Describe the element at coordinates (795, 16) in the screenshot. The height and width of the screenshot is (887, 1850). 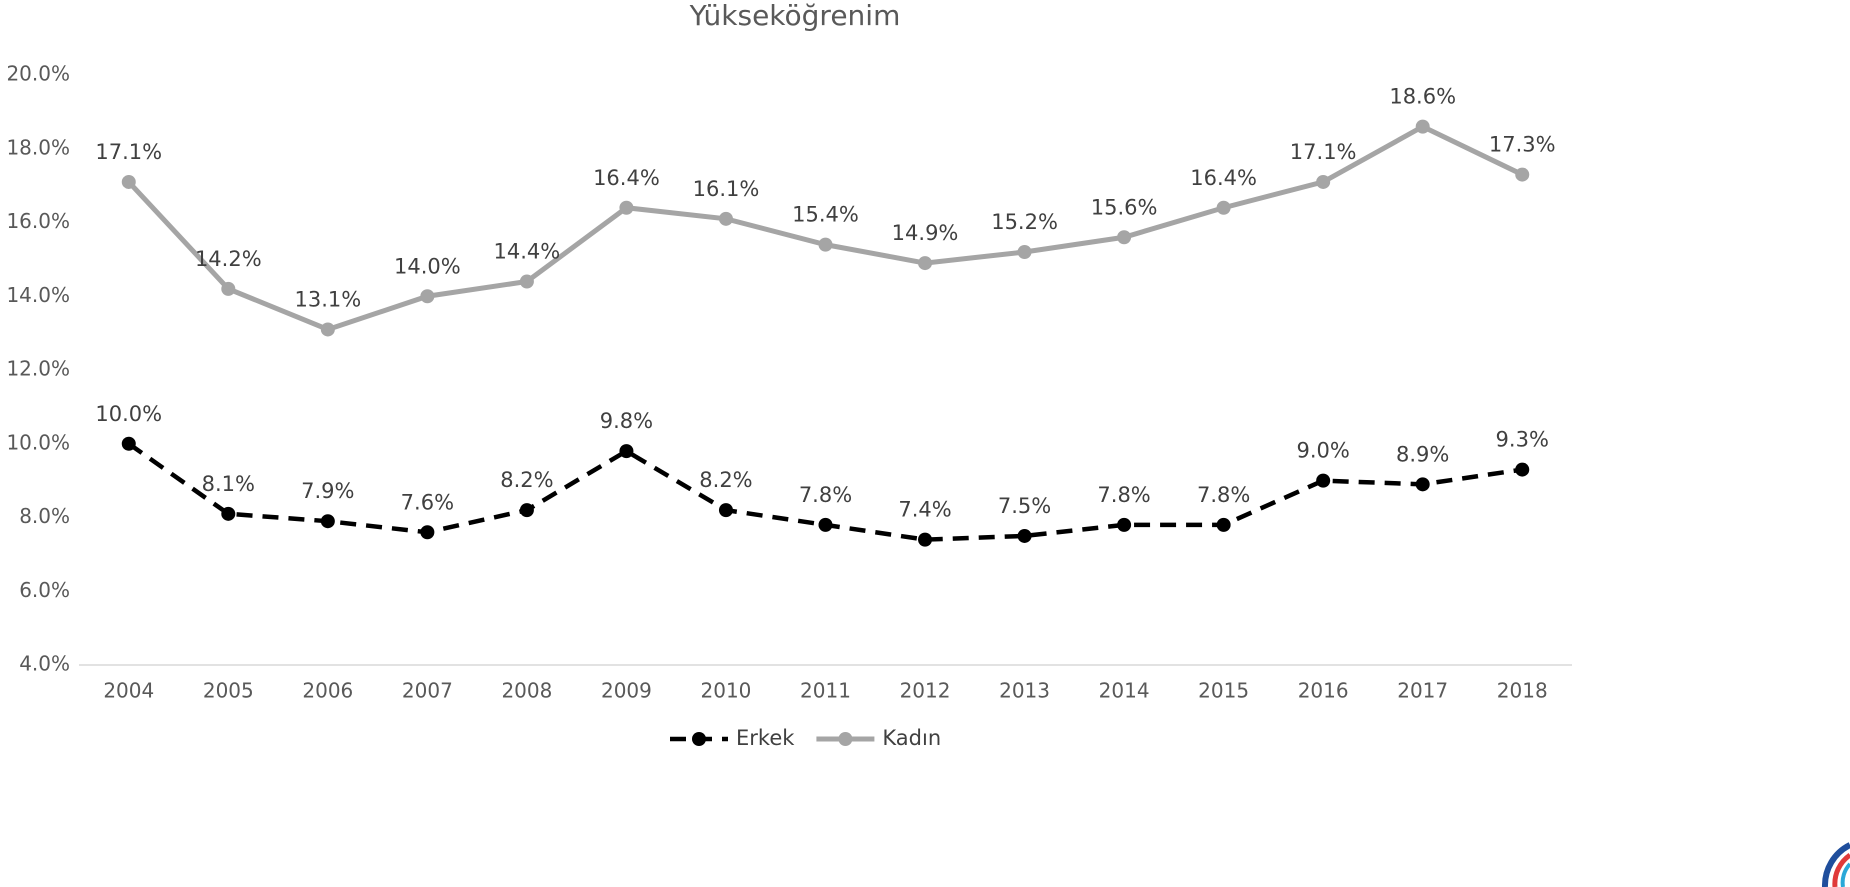
I see `chart-title: Yükseköğrenim` at that location.